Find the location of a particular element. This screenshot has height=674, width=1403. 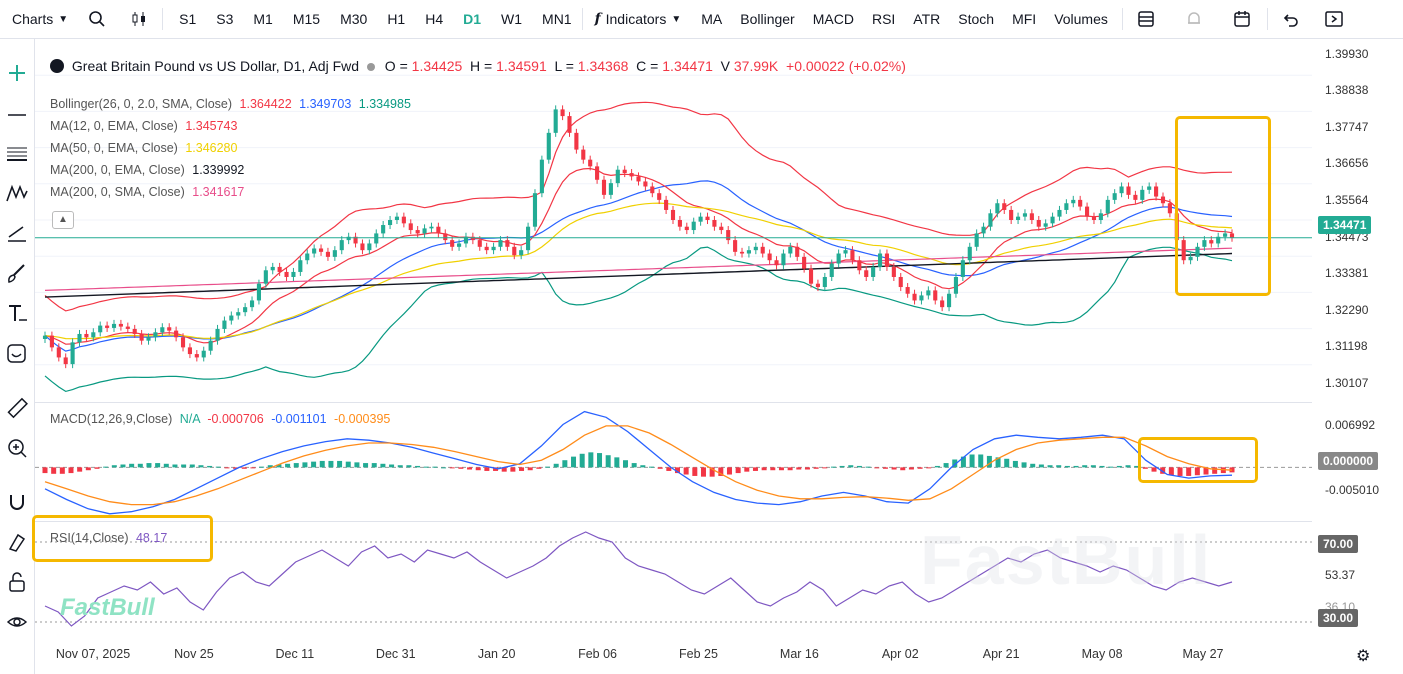

layout-icon is located at coordinates (1146, 19).